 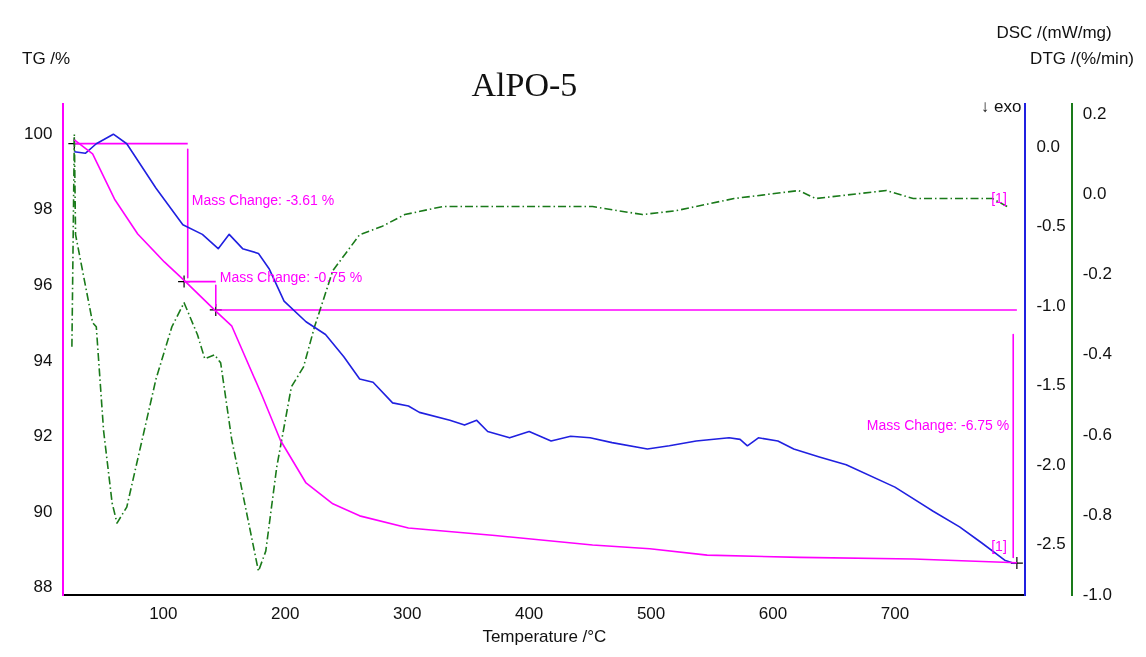 What do you see at coordinates (1051, 464) in the screenshot?
I see `y2-tick-label: -2.0` at bounding box center [1051, 464].